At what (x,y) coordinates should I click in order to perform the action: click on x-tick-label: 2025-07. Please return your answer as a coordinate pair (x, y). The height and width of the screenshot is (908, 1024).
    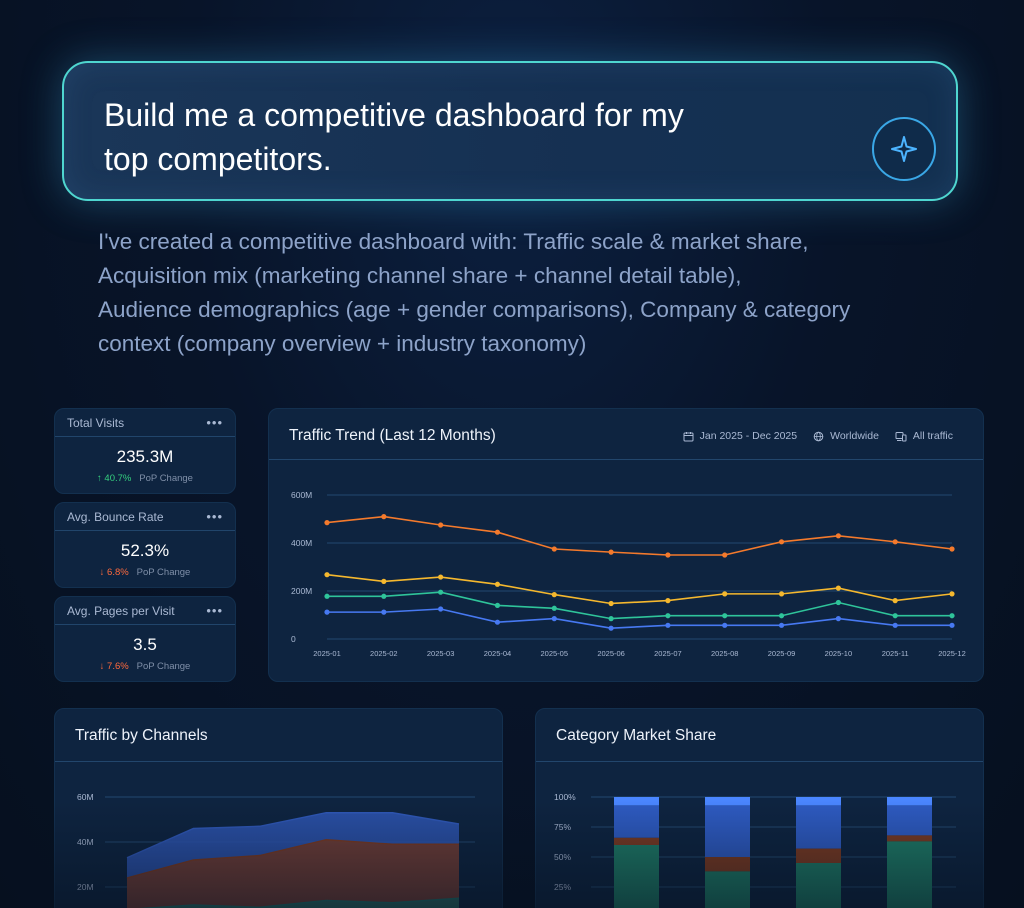
    Looking at the image, I should click on (668, 653).